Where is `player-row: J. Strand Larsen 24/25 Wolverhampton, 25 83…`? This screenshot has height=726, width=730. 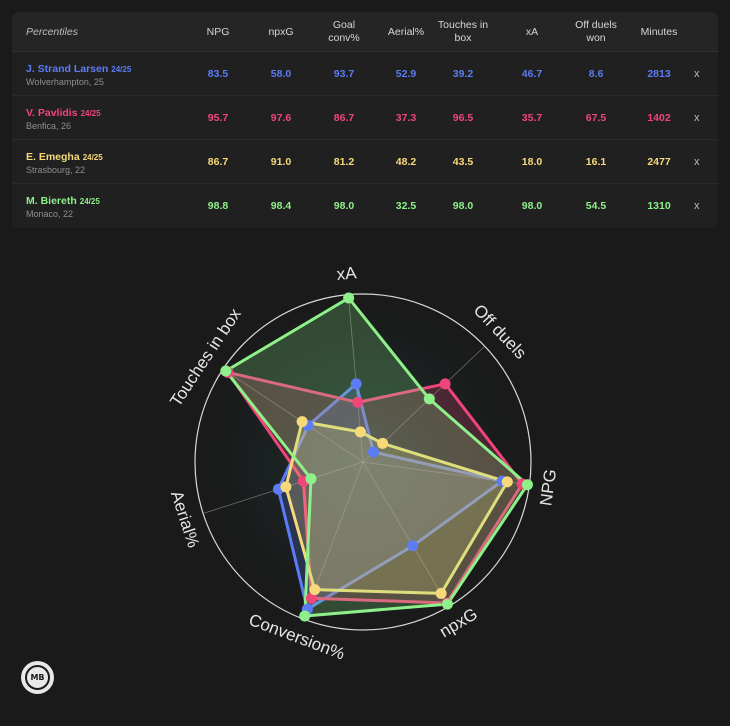
player-row: J. Strand Larsen 24/25 Wolverhampton, 25 83… is located at coordinates (365, 74).